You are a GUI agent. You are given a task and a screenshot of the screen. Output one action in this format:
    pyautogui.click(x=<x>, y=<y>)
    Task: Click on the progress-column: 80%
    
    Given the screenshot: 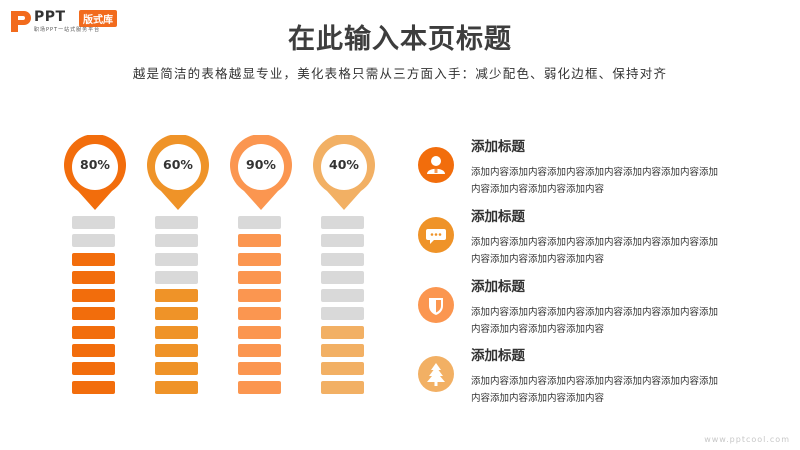 What is the action you would take?
    pyautogui.click(x=98, y=267)
    